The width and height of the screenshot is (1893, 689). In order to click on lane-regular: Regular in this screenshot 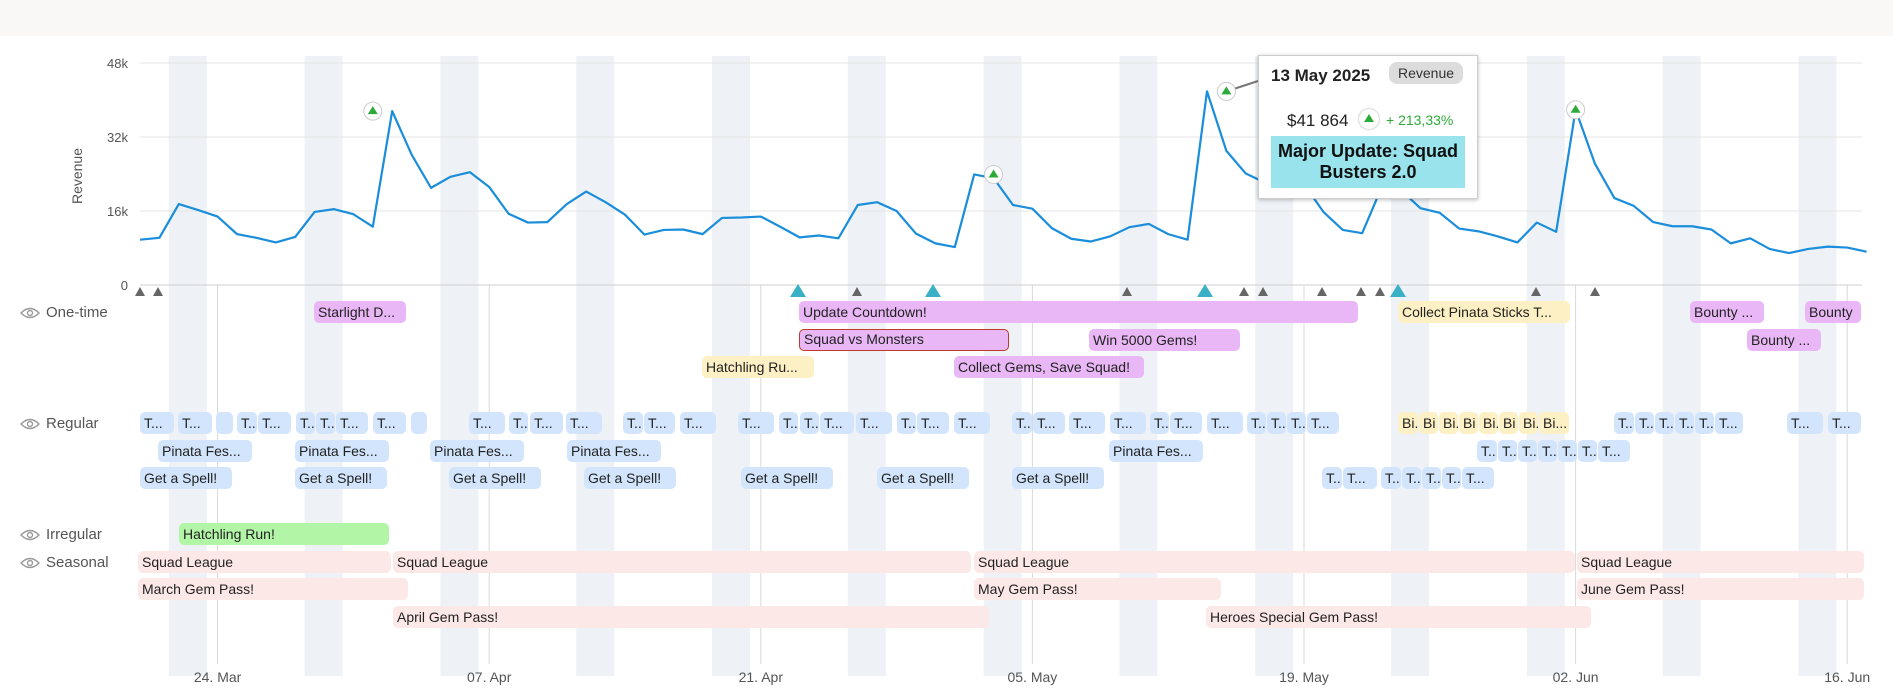, I will do `click(59, 423)`.